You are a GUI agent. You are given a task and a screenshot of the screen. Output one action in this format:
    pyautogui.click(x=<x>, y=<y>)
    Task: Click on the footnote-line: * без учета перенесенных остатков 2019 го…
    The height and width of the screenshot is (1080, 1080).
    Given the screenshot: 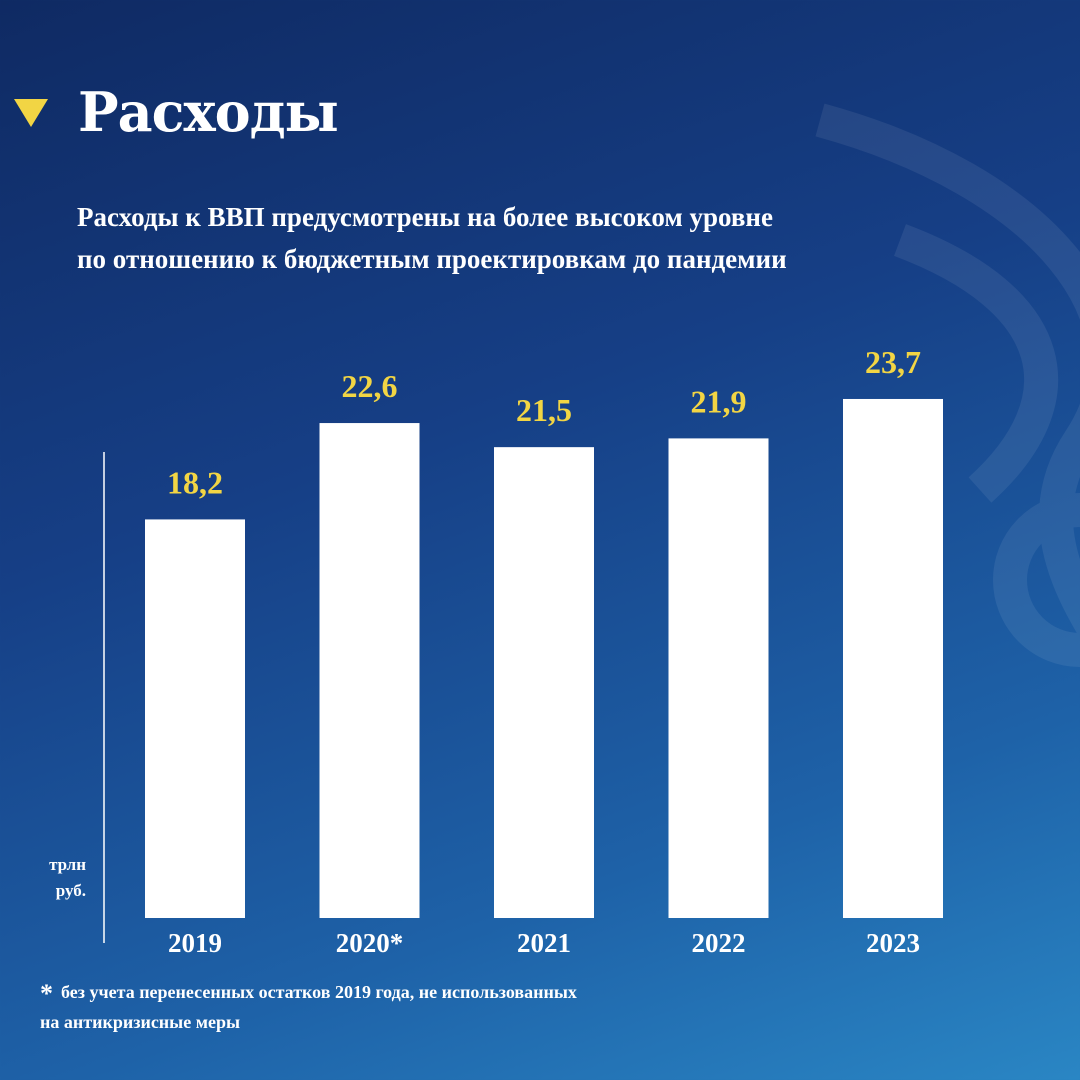 What is the action you would take?
    pyautogui.click(x=420, y=993)
    